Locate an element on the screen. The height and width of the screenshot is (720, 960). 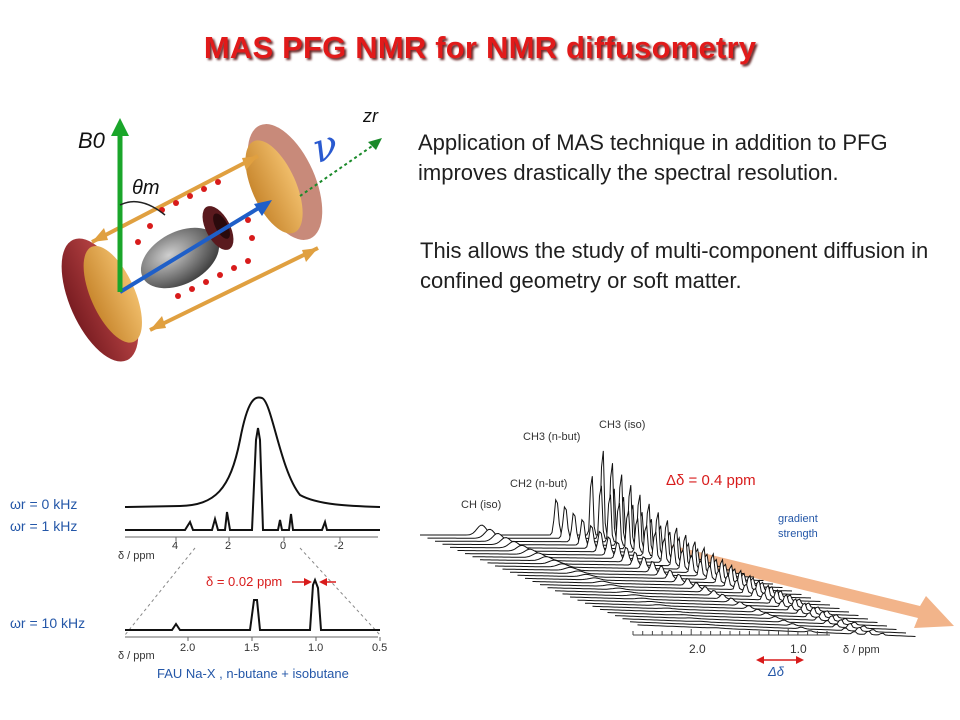
bottom-axis-unit: δ / ppm is located at coordinates (136, 656).